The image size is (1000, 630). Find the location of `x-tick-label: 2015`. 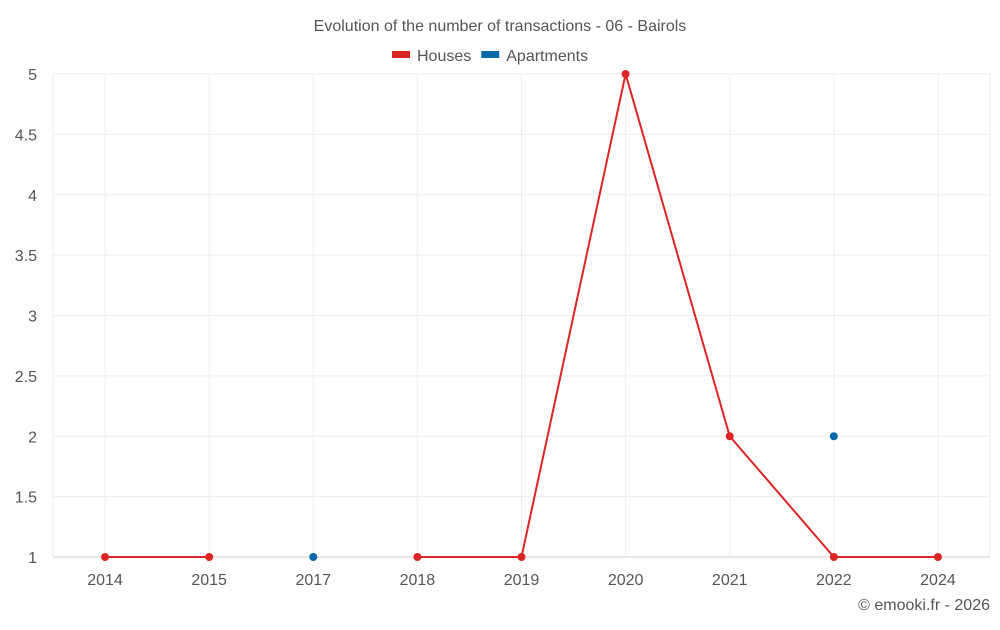

x-tick-label: 2015 is located at coordinates (209, 580).